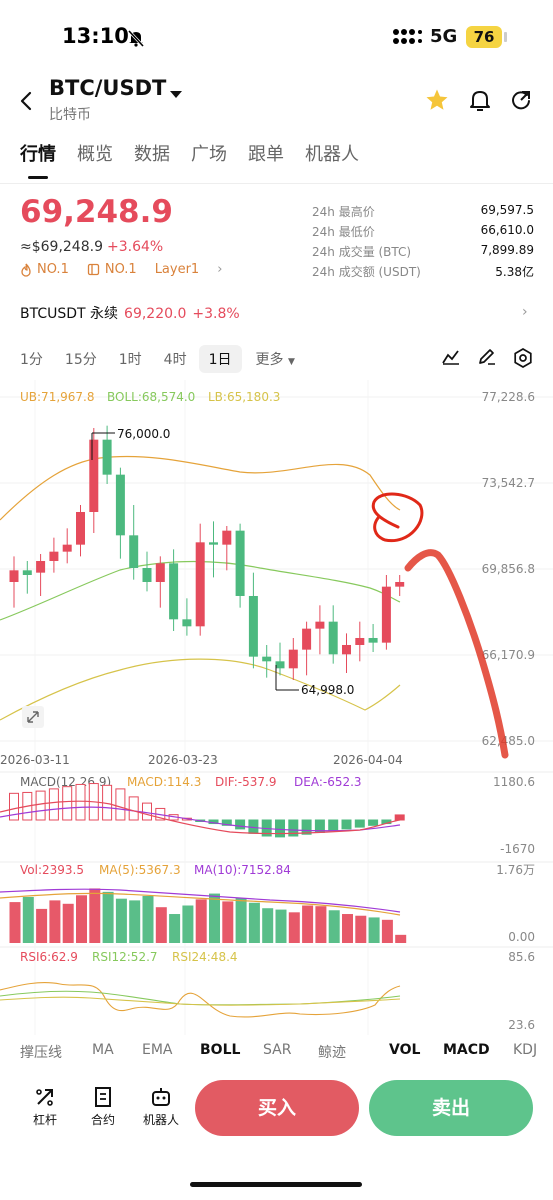 The width and height of the screenshot is (553, 1200). Describe the element at coordinates (152, 154) in the screenshot. I see `tab-data: 数据` at that location.